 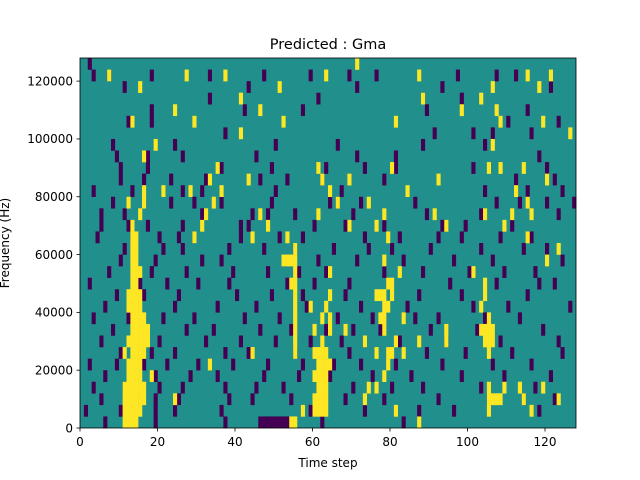 I want to click on x-tick-label: 120, so click(x=545, y=442).